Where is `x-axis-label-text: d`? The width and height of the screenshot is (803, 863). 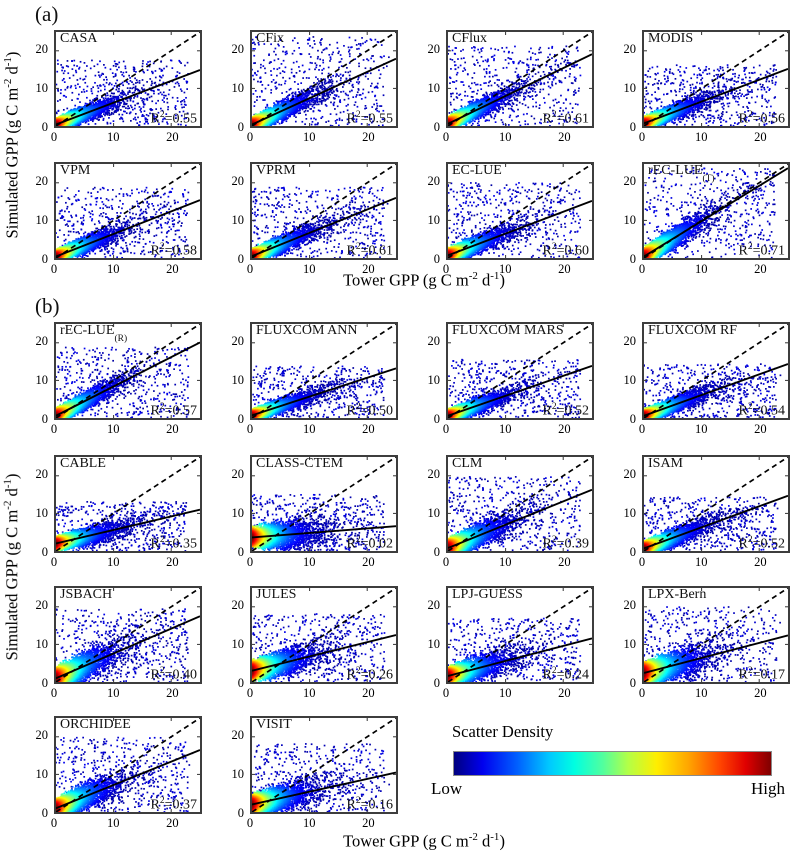
x-axis-label-text: d is located at coordinates (484, 841).